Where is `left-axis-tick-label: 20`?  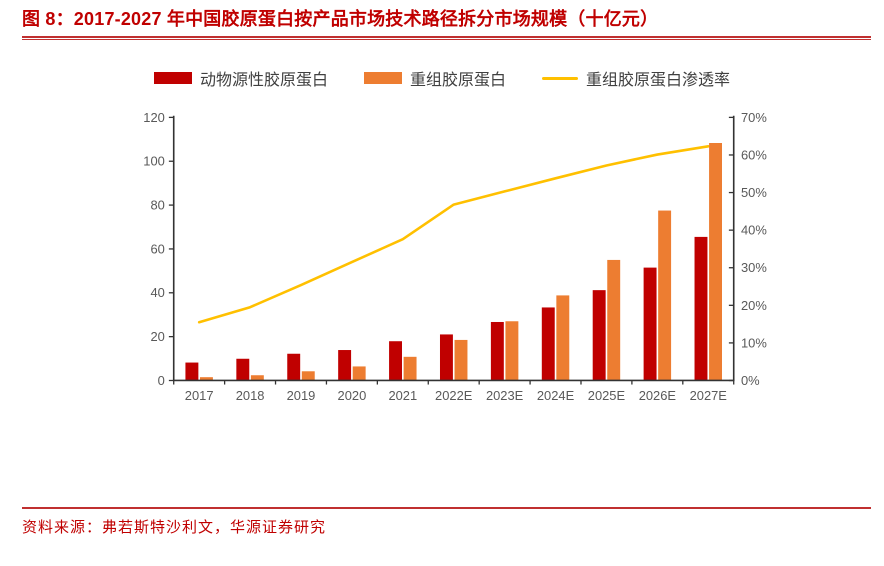 left-axis-tick-label: 20 is located at coordinates (157, 336).